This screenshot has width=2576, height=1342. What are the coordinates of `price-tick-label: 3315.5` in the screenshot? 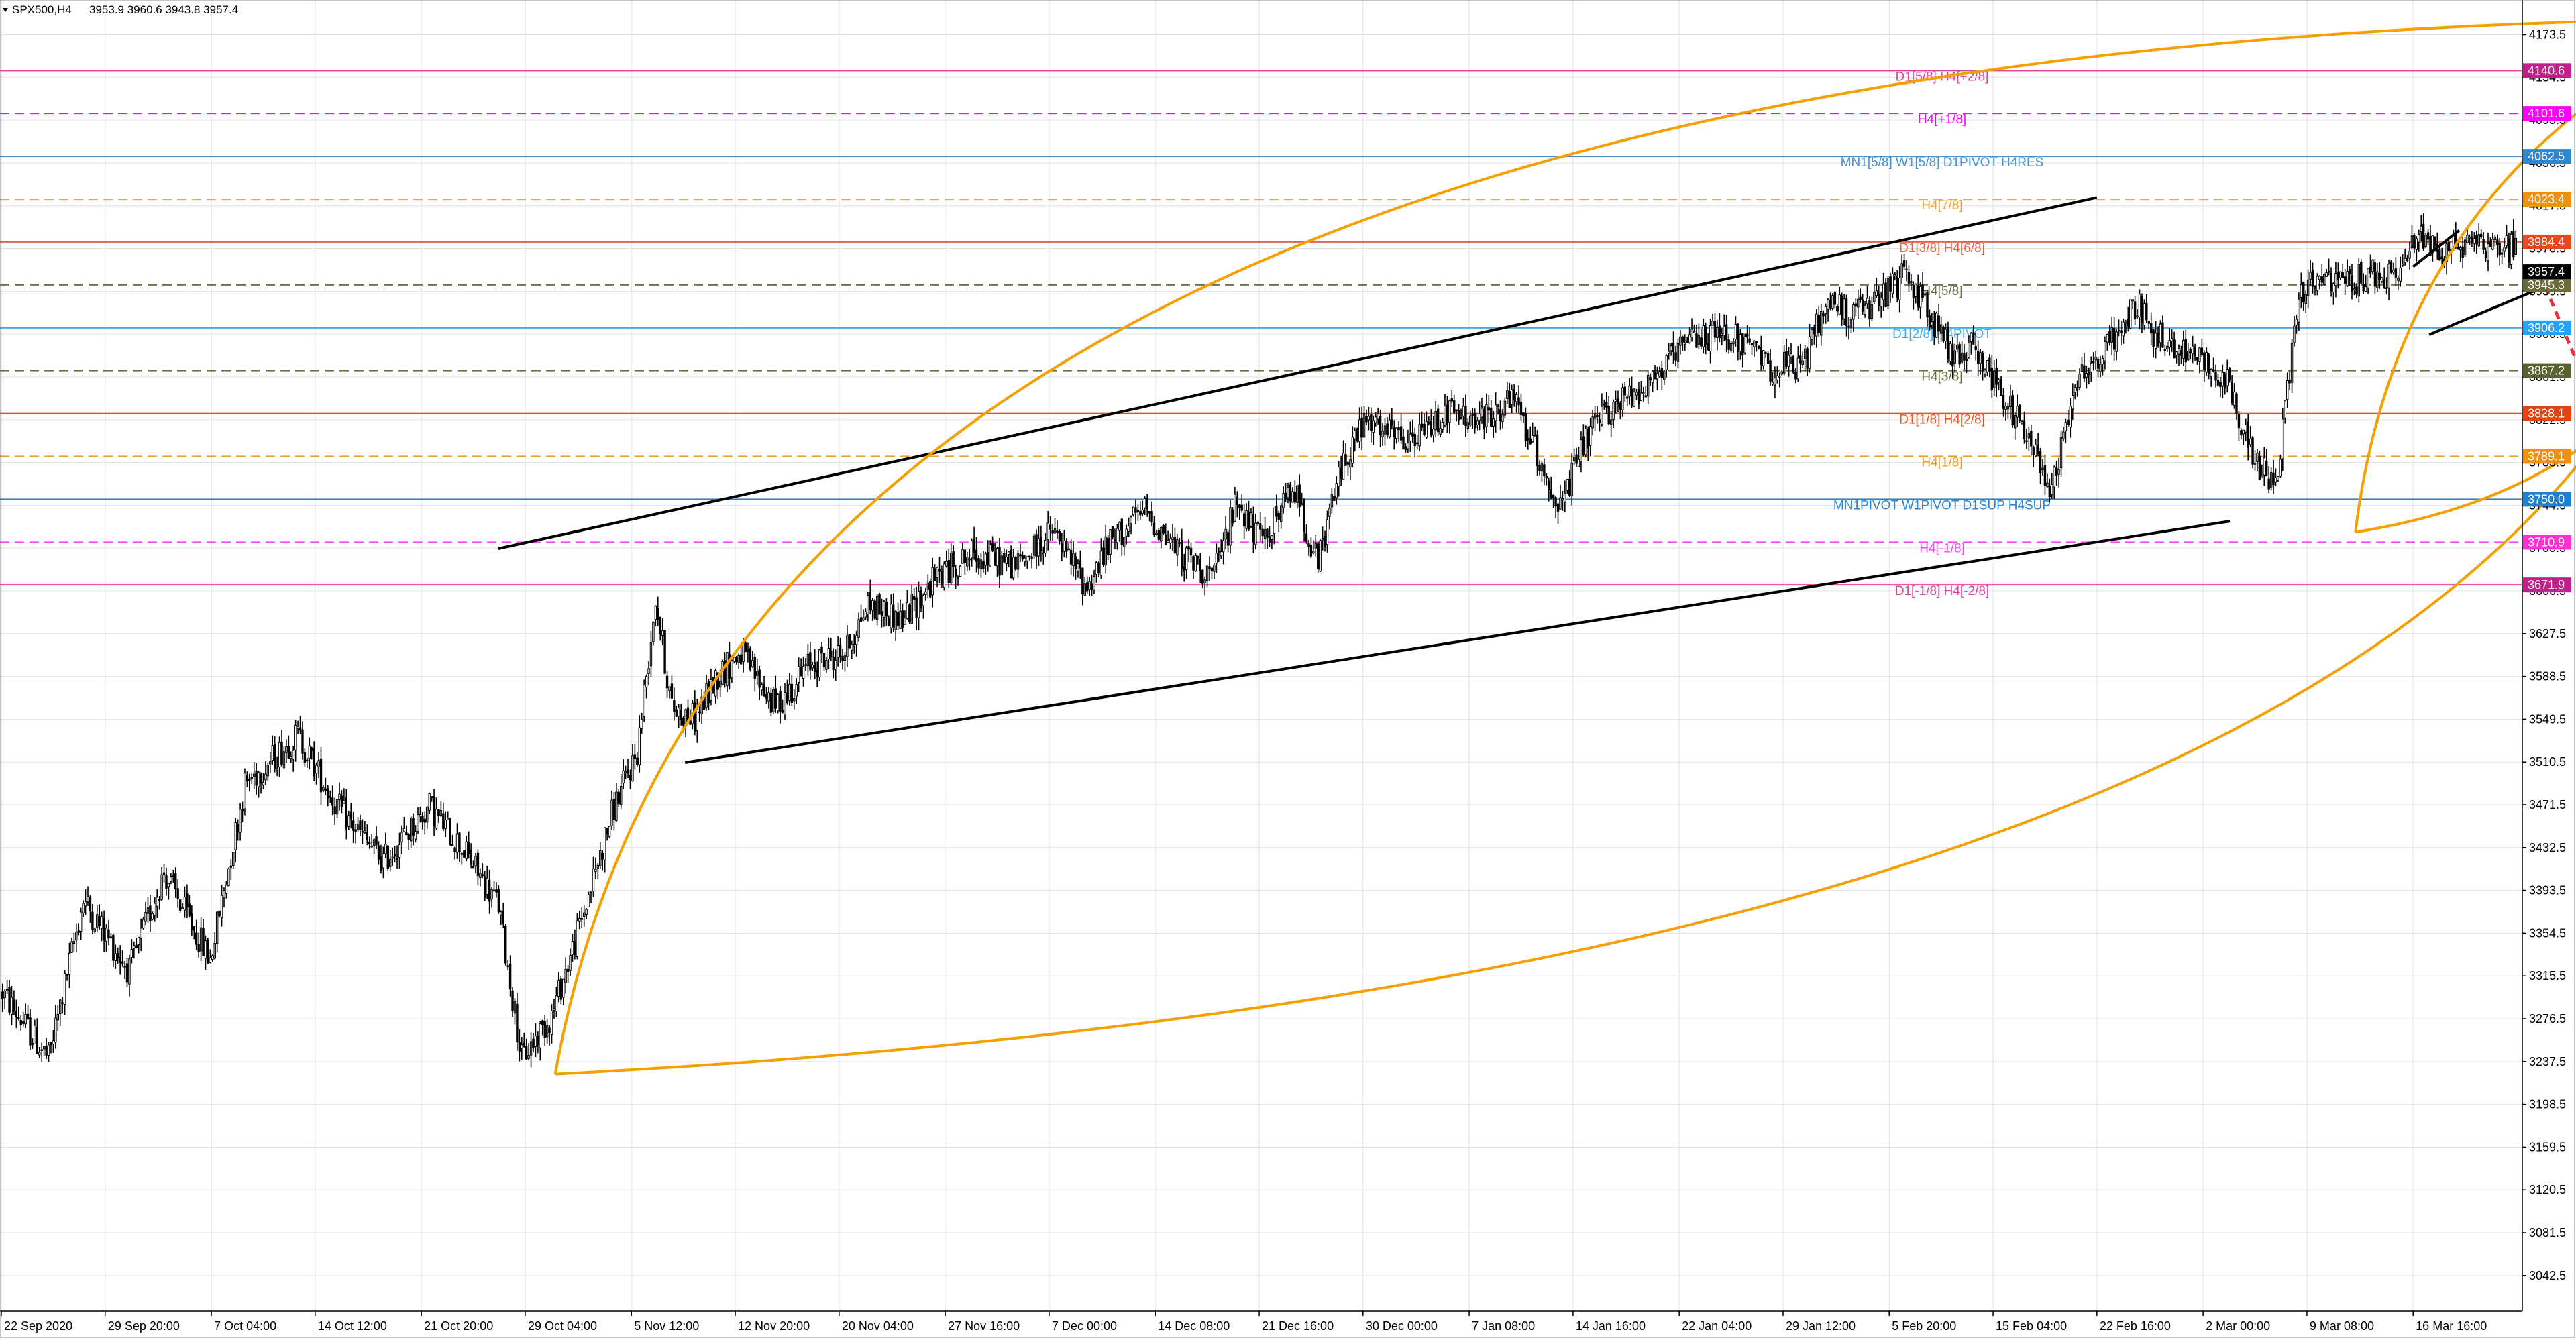 It's located at (2547, 976).